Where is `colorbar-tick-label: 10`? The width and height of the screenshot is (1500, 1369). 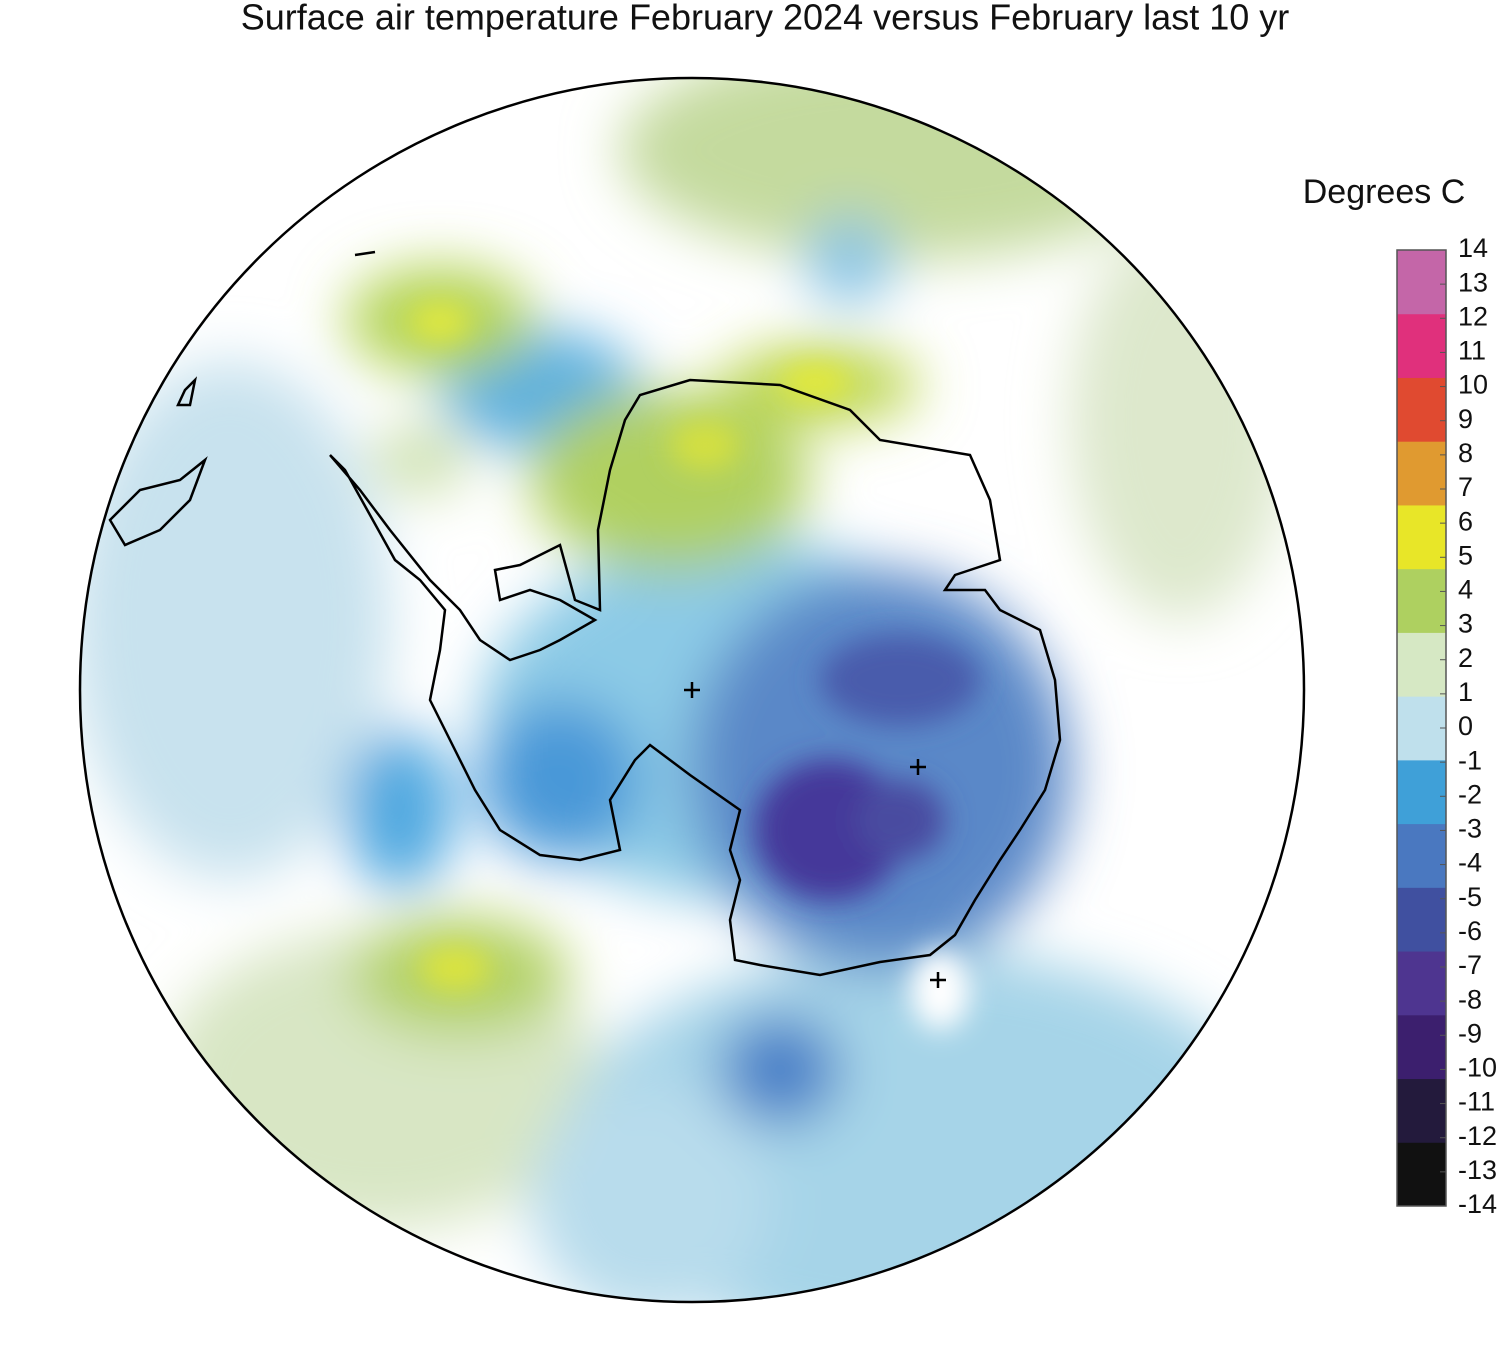
colorbar-tick-label: 10 is located at coordinates (1473, 385).